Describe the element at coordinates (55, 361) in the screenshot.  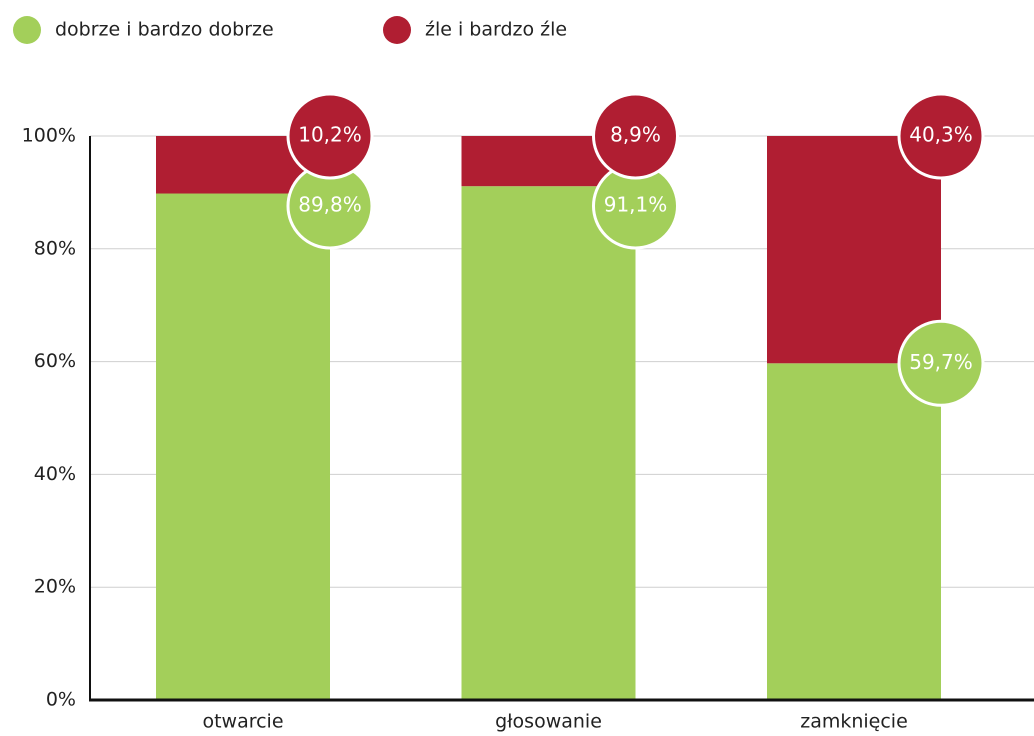
I see `y-tick-label: 60%` at that location.